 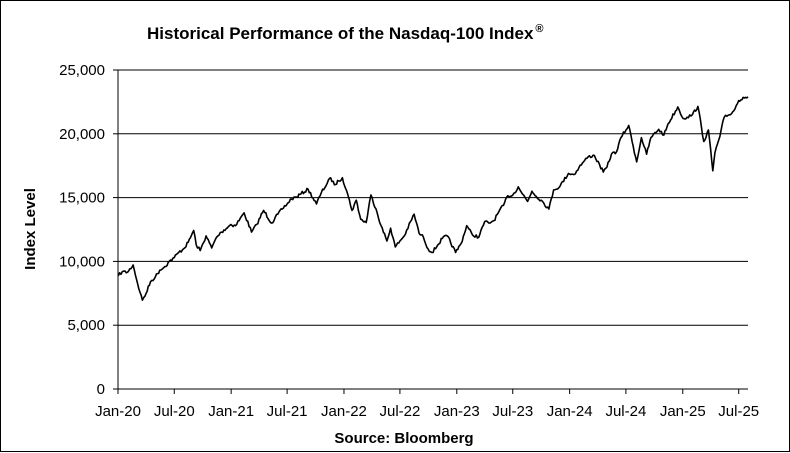 I want to click on y-tick-label-4: 20,000, so click(x=82, y=134).